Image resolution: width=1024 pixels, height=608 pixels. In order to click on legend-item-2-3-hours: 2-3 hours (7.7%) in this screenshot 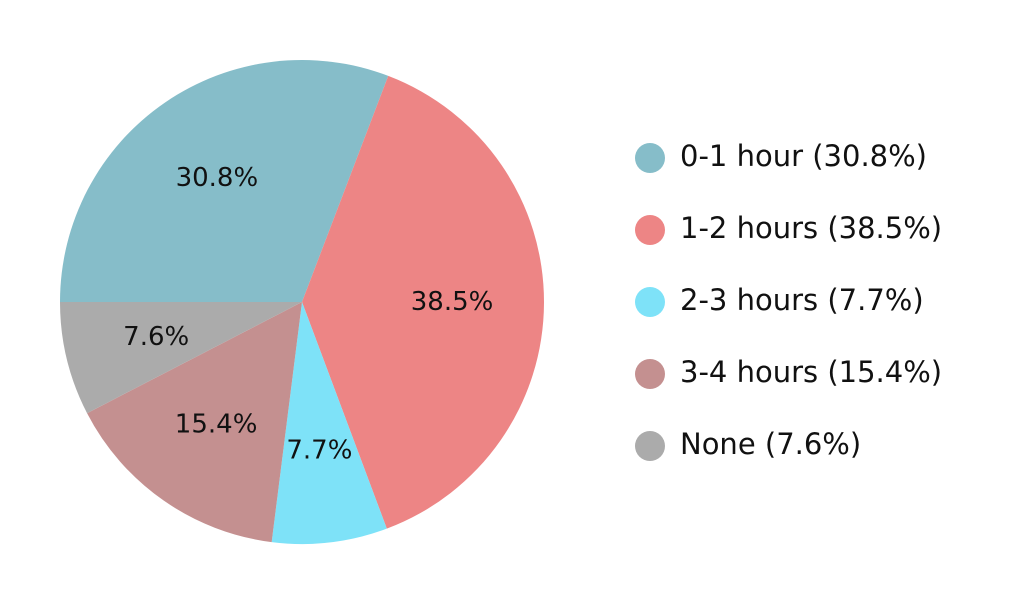, I will do `click(779, 300)`.